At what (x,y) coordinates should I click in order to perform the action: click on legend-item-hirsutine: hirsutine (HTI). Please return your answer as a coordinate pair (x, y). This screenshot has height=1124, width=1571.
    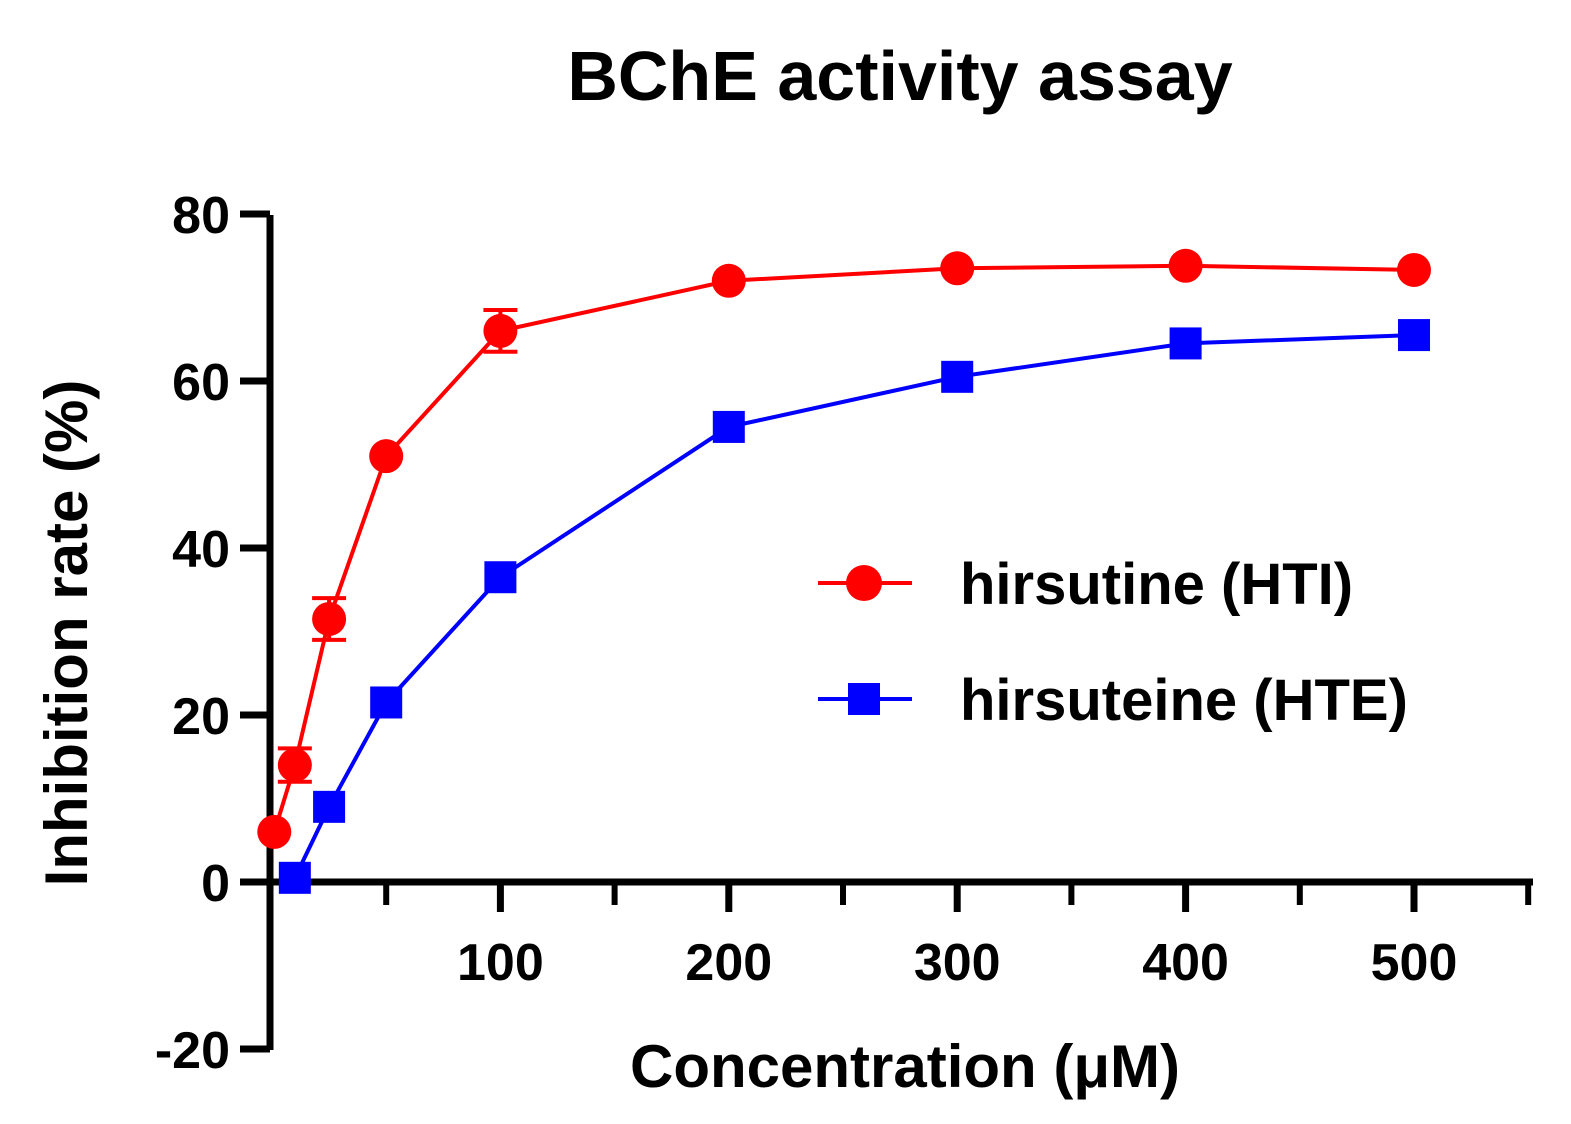
    Looking at the image, I should click on (1085, 584).